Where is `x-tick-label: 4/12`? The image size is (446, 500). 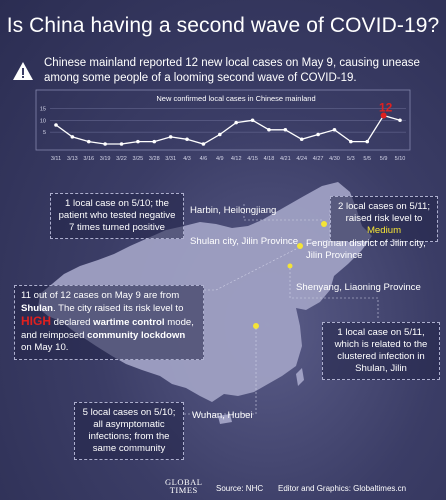
x-tick-label: 4/12 is located at coordinates (236, 159).